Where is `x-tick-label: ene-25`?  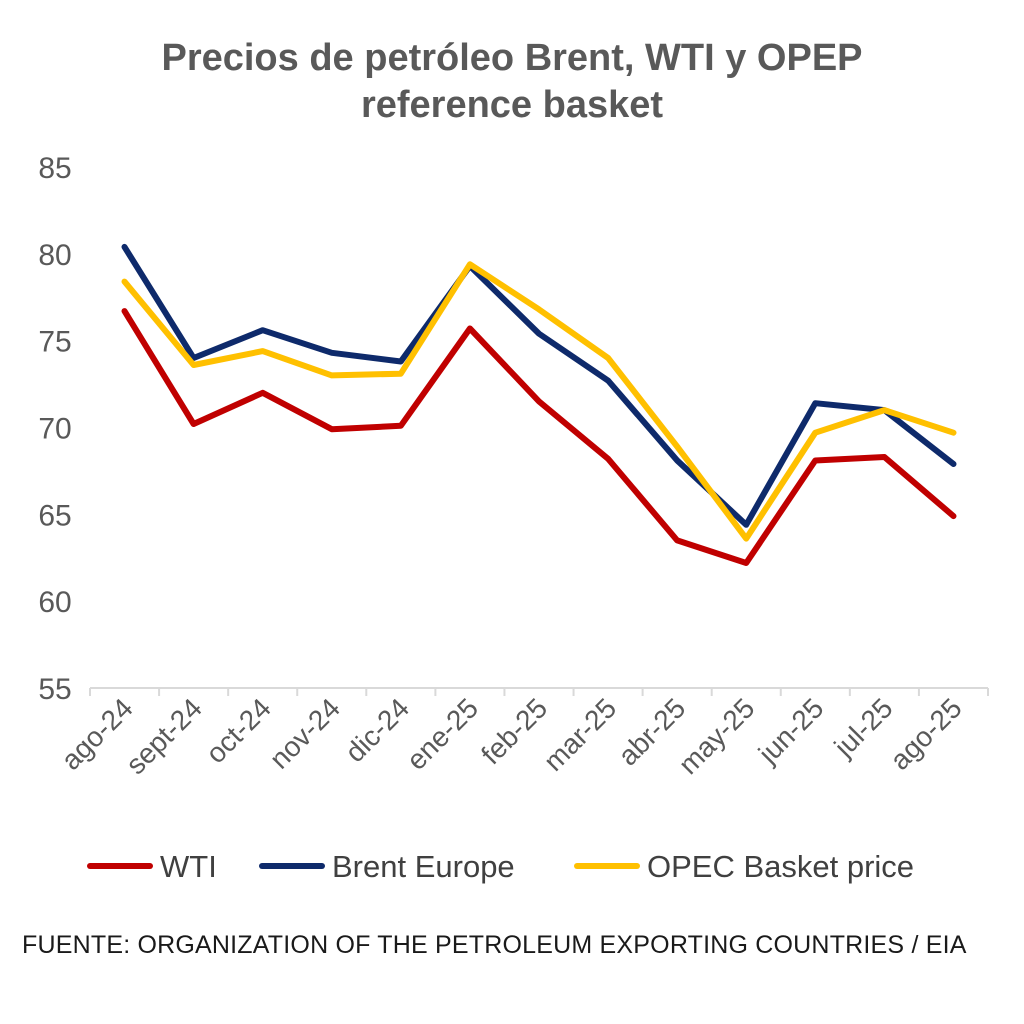 x-tick-label: ene-25 is located at coordinates (443, 734).